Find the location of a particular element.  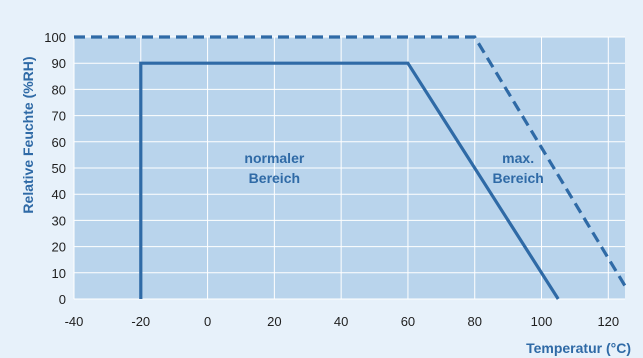

x-tick-label: -40 is located at coordinates (74, 321).